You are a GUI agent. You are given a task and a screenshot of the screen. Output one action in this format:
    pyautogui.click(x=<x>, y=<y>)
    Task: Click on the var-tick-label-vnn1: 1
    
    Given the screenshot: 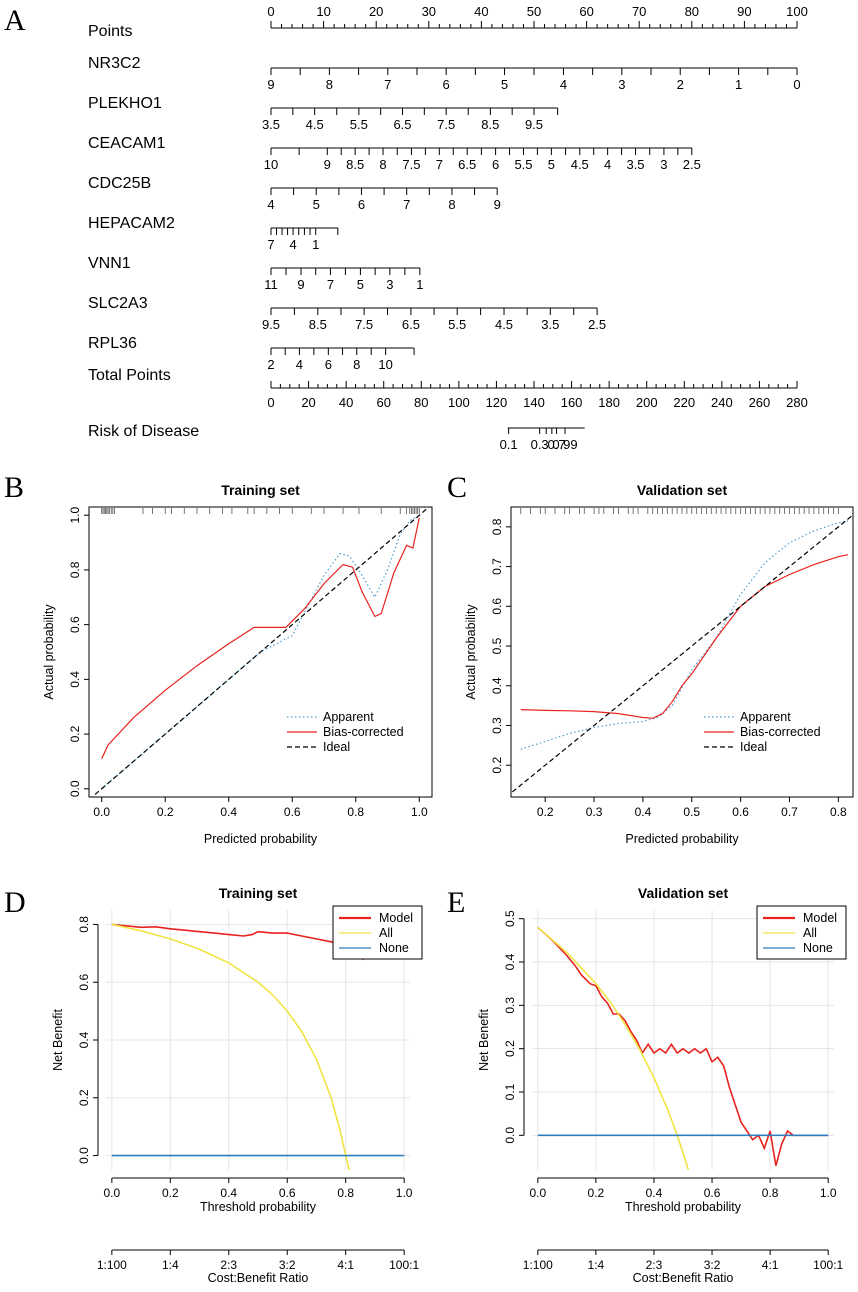 What is the action you would take?
    pyautogui.click(x=419, y=284)
    